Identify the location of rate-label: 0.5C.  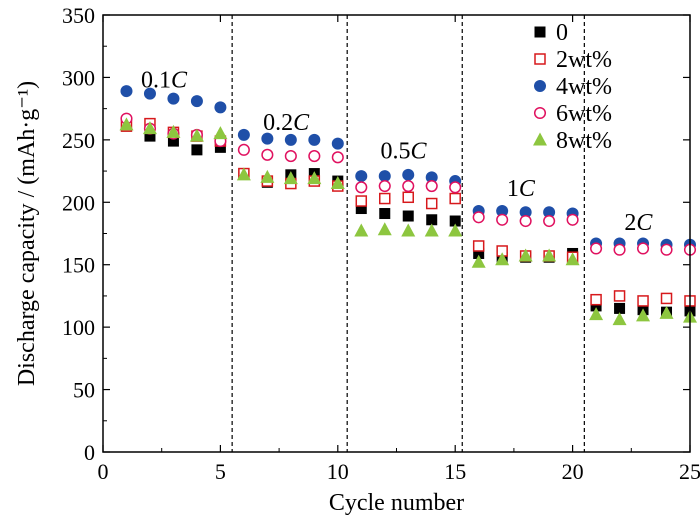
(404, 152).